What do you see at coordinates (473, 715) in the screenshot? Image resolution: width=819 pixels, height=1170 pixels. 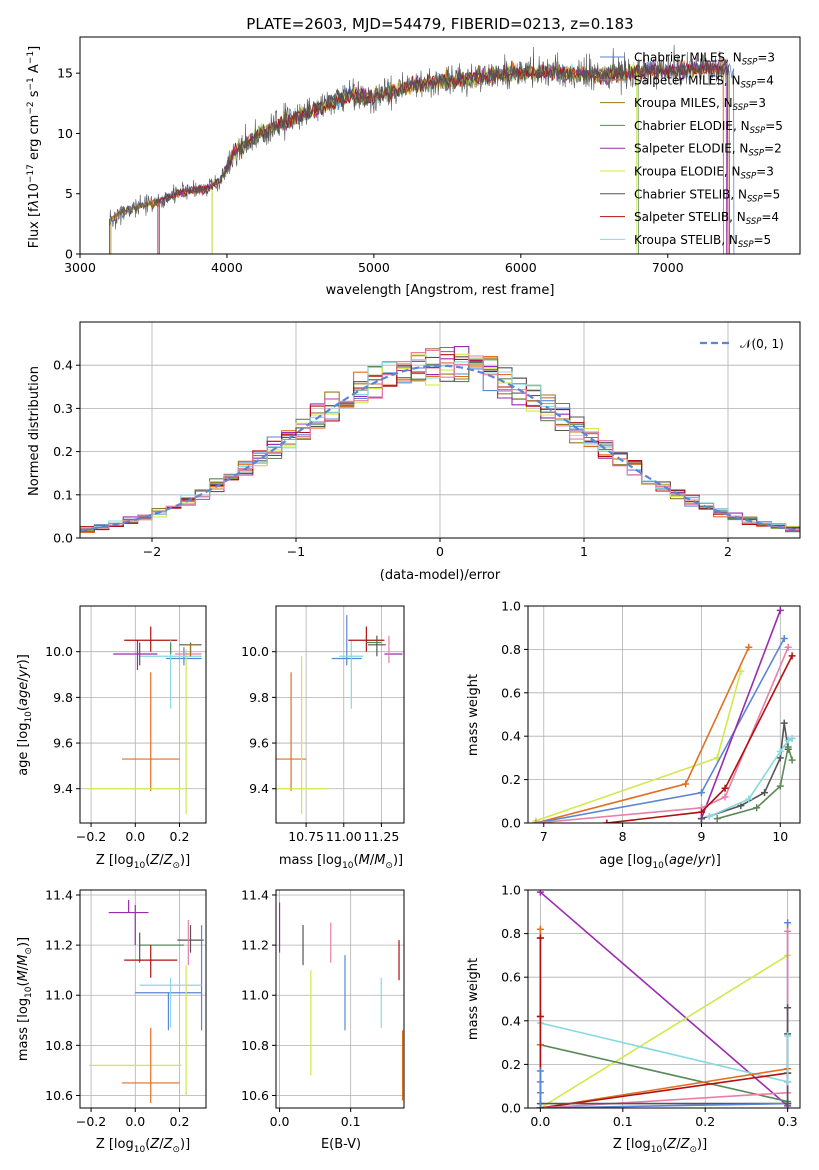 I see `age-weight-ylabel: mass weight` at bounding box center [473, 715].